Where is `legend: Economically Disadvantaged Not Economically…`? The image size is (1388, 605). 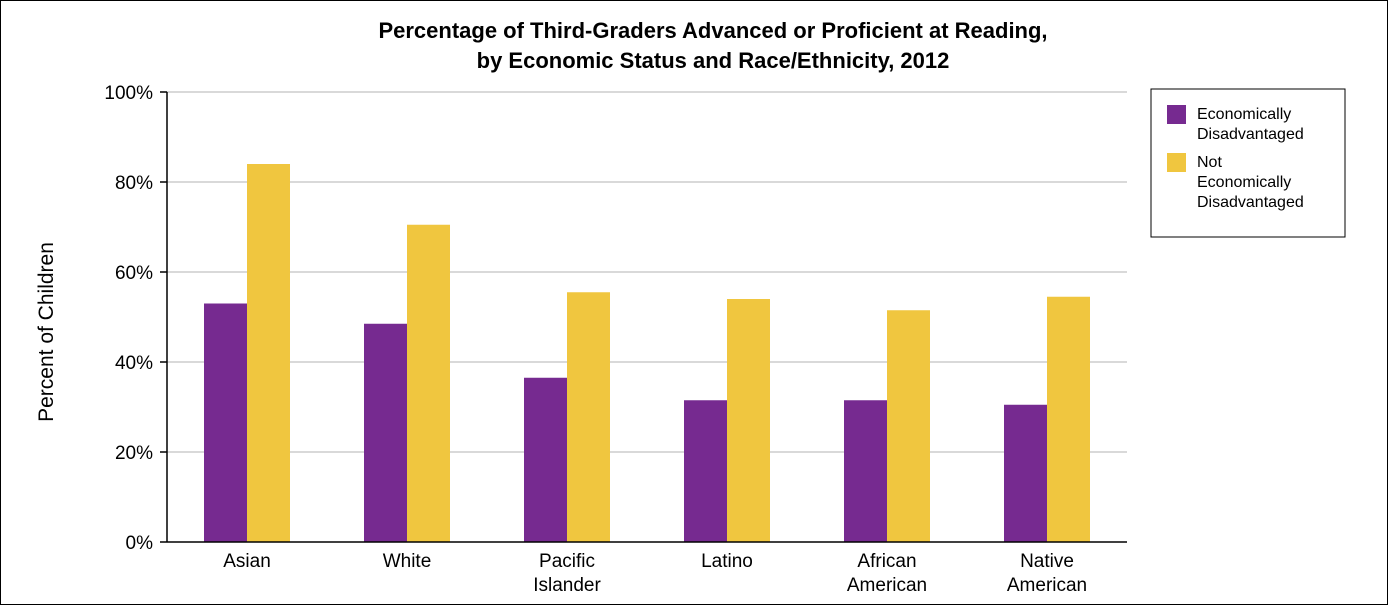 legend: Economically Disadvantaged Not Economically… is located at coordinates (1248, 163).